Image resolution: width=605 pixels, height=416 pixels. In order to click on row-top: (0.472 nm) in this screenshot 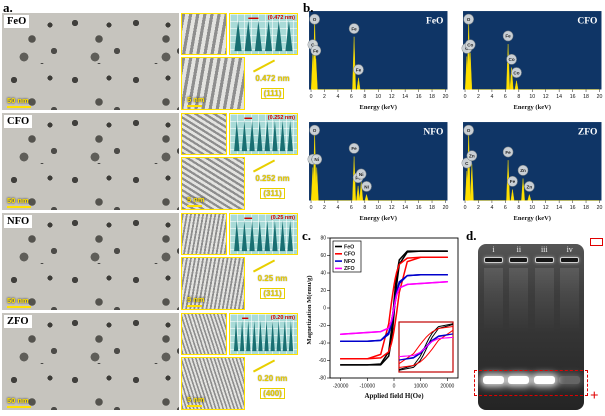, I will do `click(239, 34)`.